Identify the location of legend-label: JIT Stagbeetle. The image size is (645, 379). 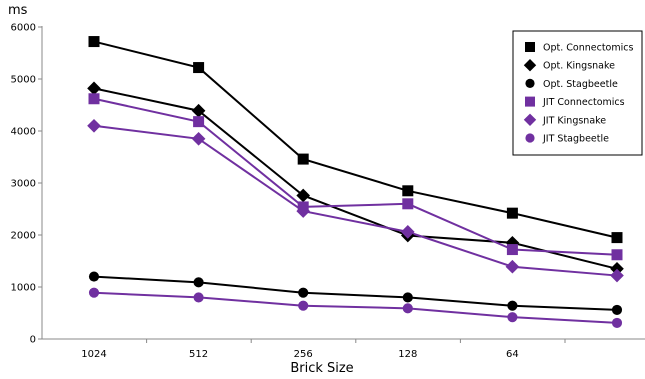
(575, 139).